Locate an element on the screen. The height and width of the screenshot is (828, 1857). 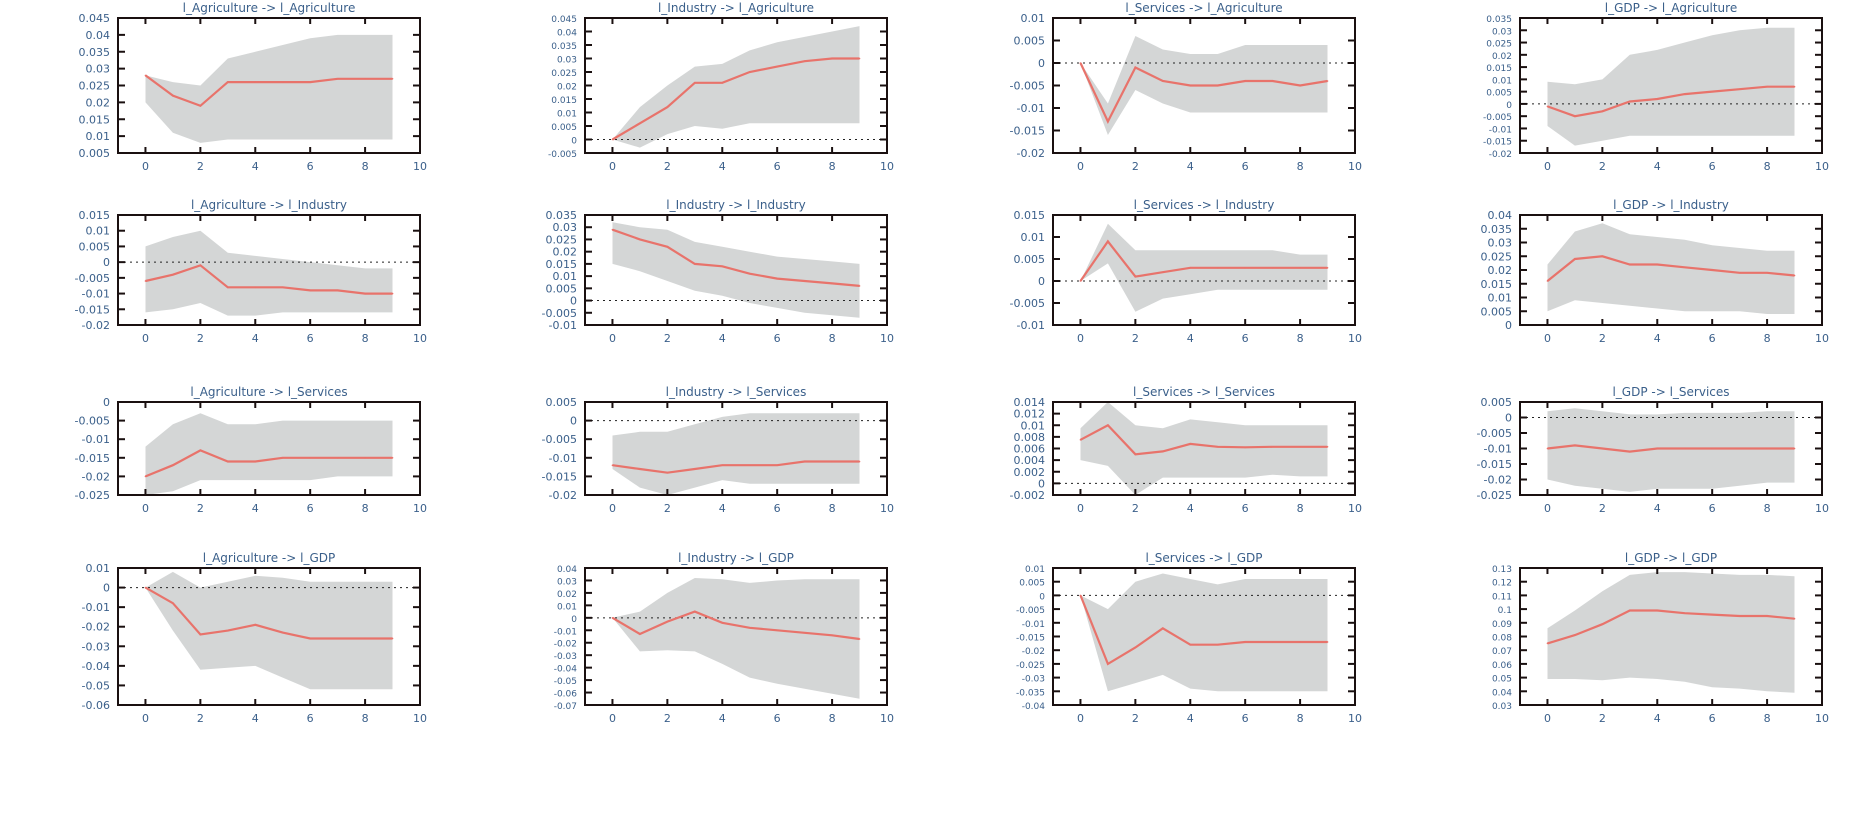
panel-title: l_Agriculture -> l_Services is located at coordinates (268, 392).